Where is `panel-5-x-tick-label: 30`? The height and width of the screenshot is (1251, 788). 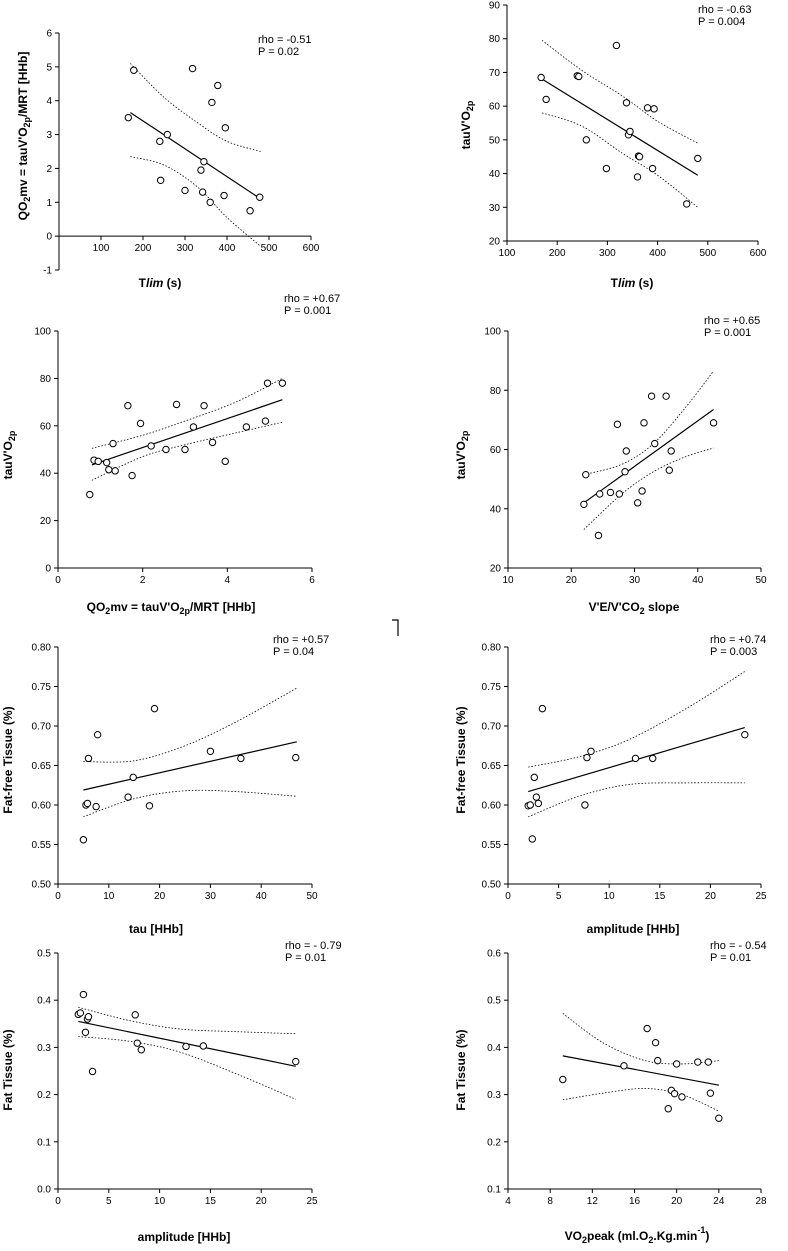 panel-5-x-tick-label: 30 is located at coordinates (211, 896).